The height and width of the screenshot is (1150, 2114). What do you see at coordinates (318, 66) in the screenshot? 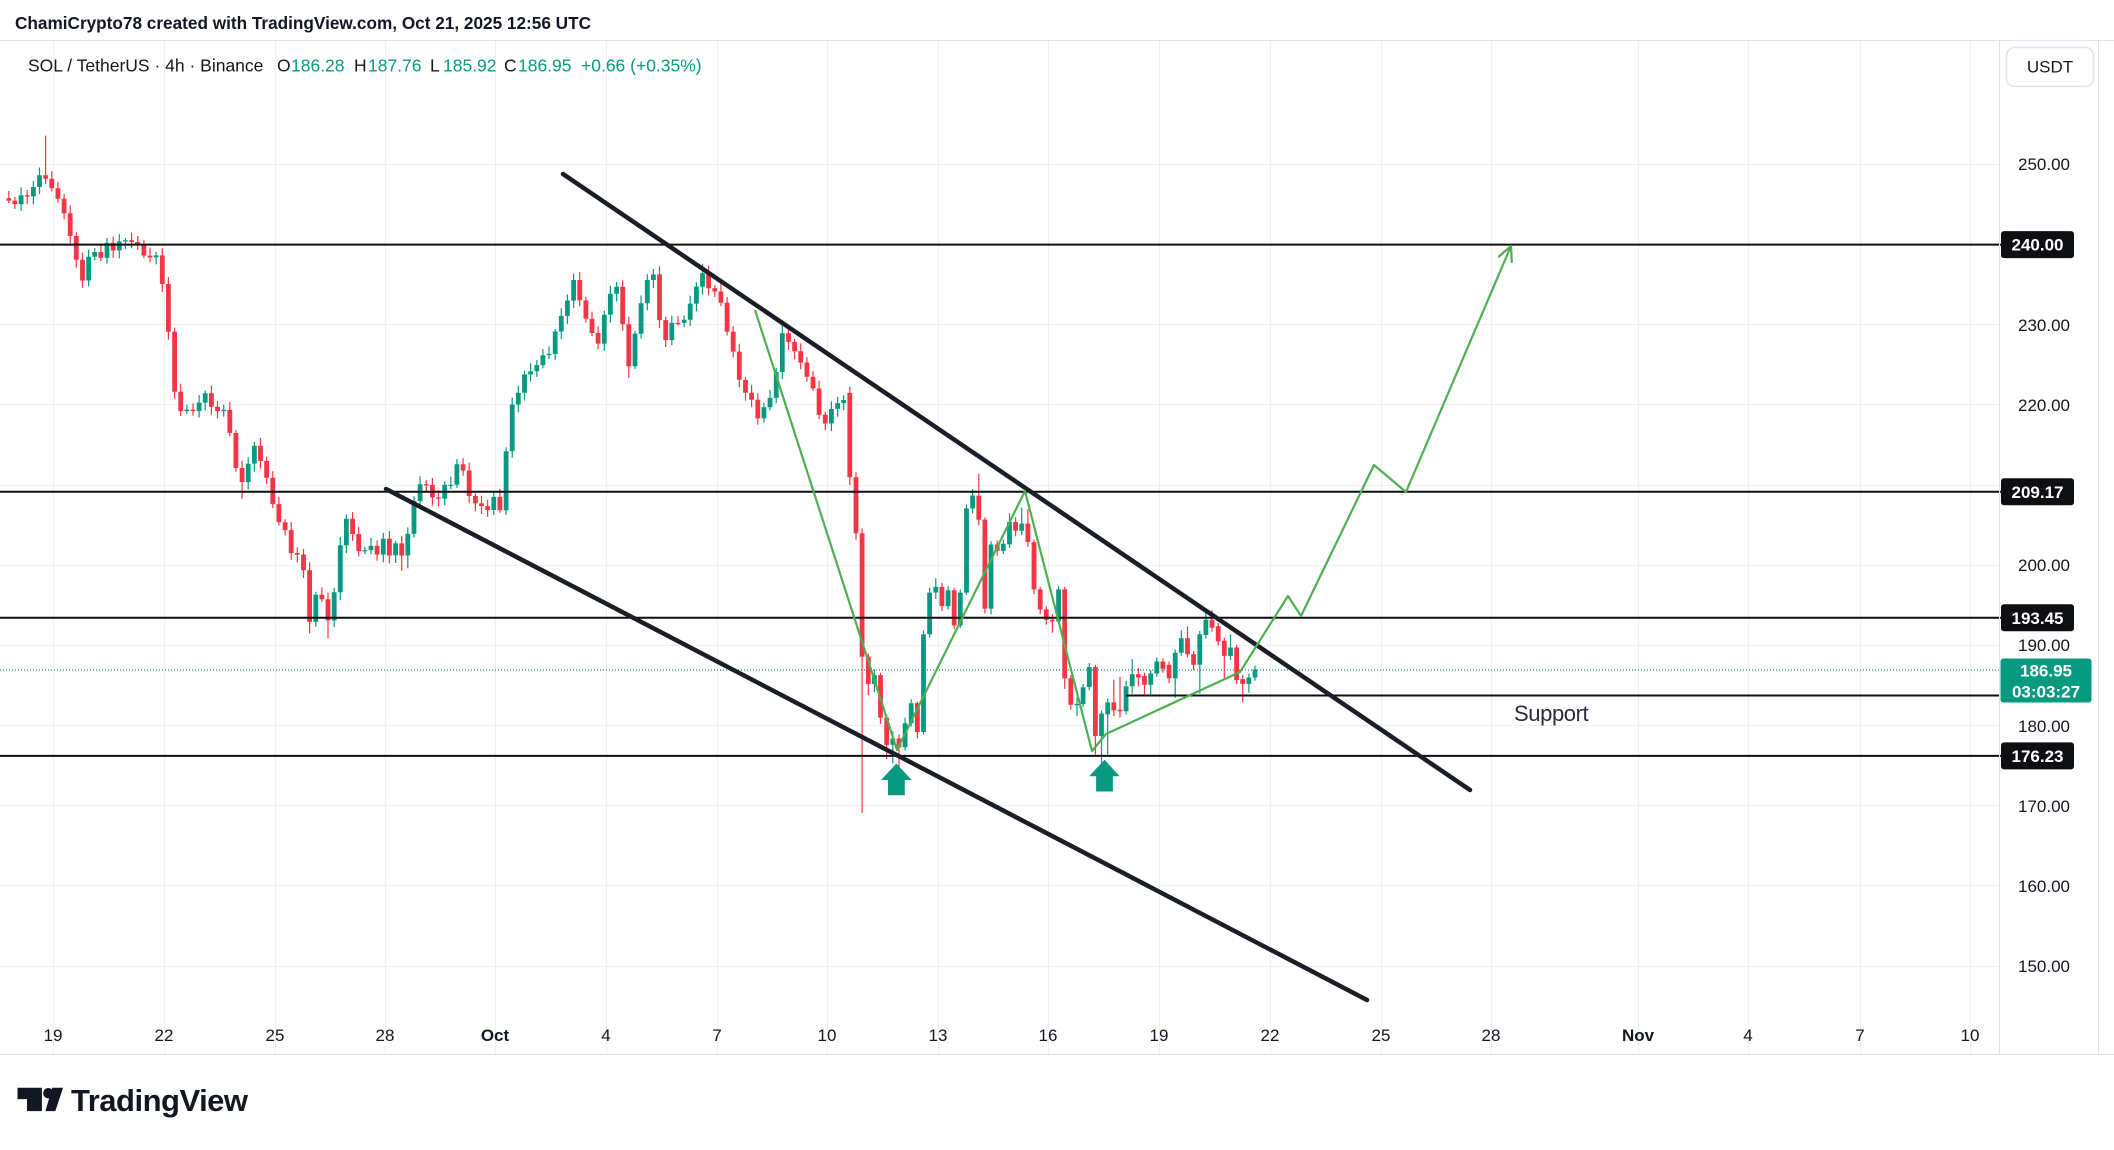
I see `svg-text: 186.28` at bounding box center [318, 66].